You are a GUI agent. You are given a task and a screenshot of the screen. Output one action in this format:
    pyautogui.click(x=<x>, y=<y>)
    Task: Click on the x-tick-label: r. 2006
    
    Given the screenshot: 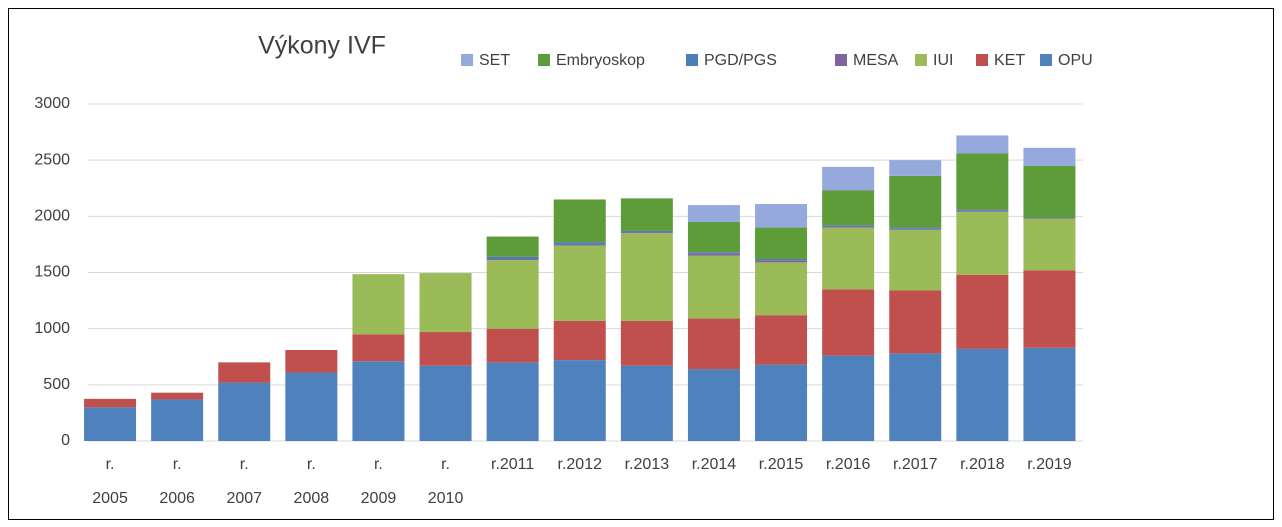 What is the action you would take?
    pyautogui.click(x=177, y=481)
    